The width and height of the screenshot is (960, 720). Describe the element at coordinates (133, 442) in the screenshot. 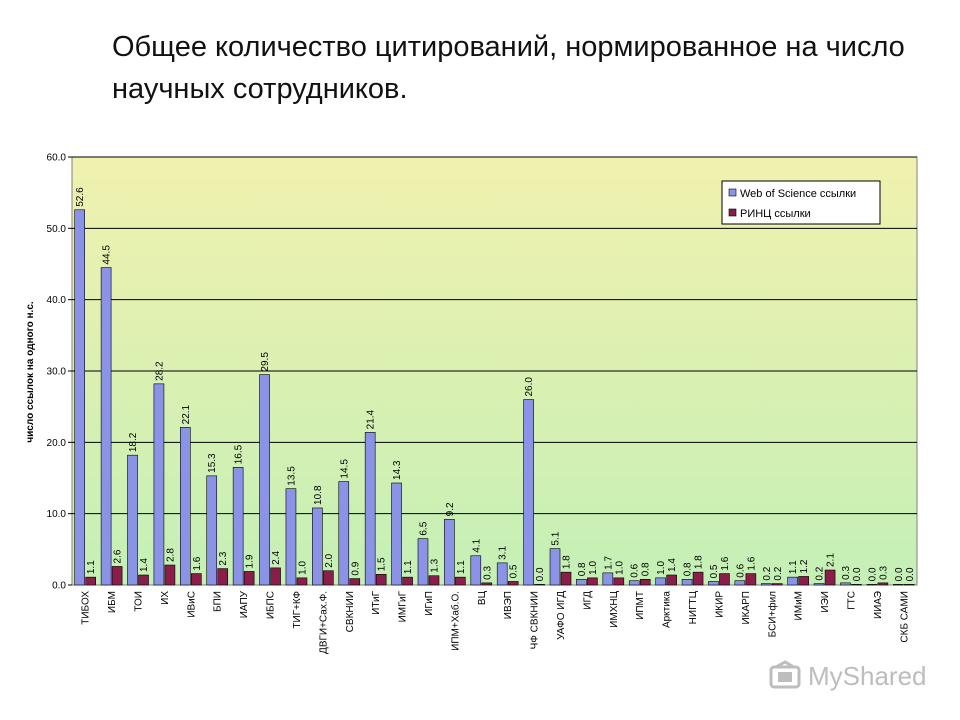

I see `bar-label-wos: 18.2` at that location.